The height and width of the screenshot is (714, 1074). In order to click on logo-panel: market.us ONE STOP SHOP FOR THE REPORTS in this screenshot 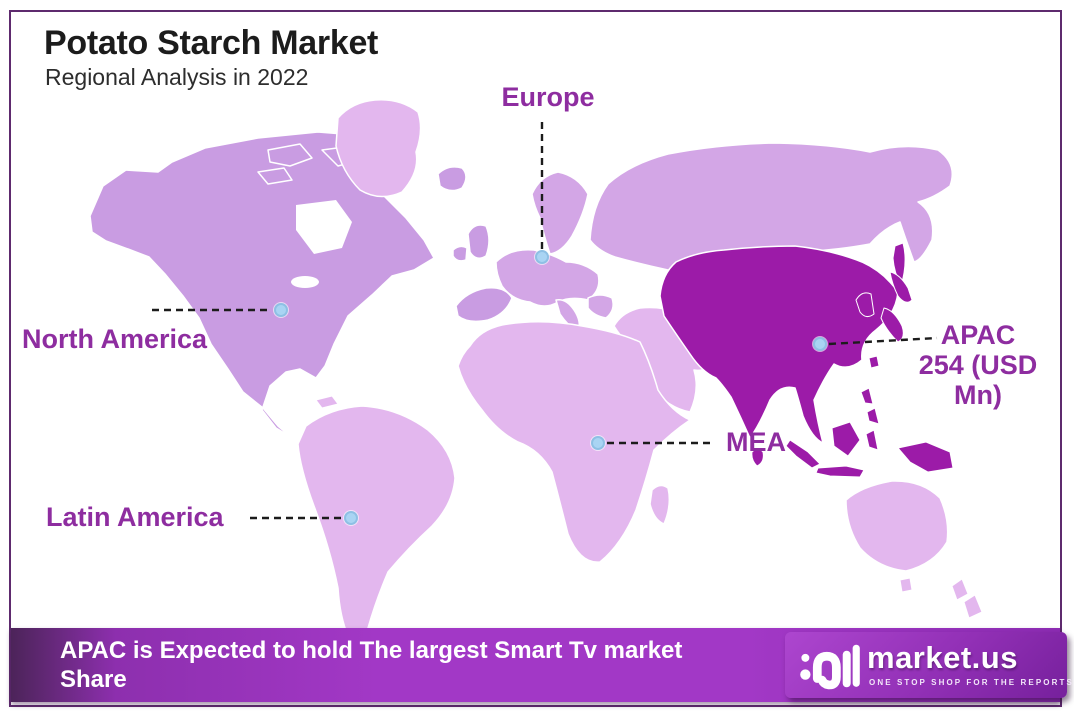, I will do `click(928, 665)`.